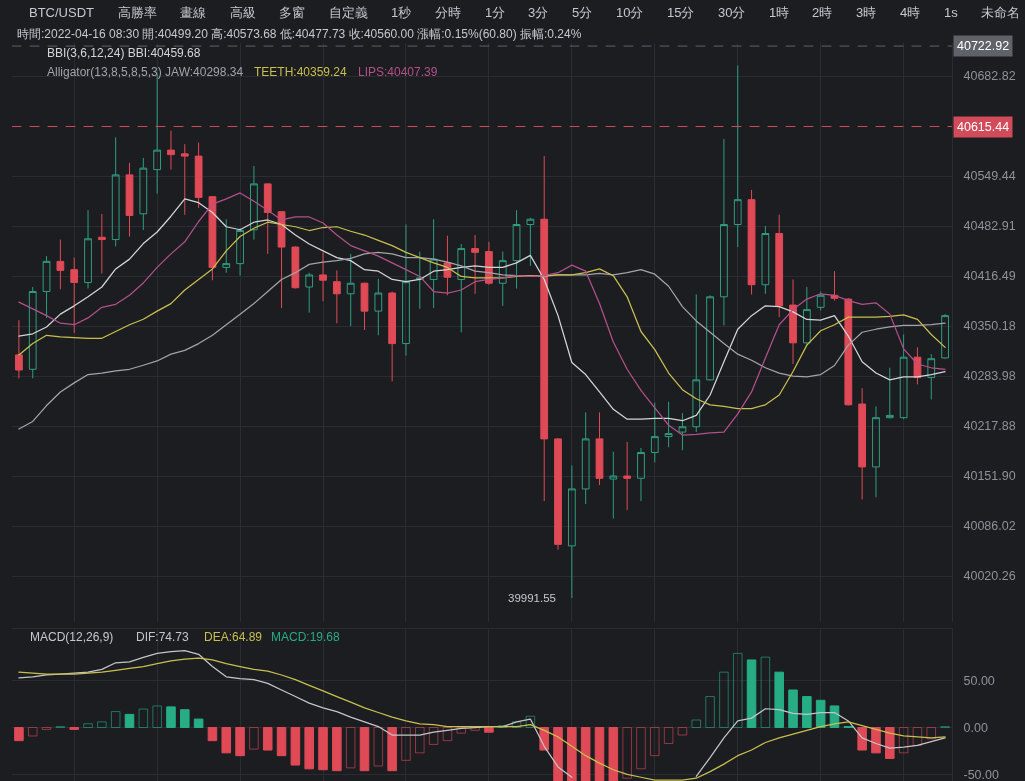 Image resolution: width=1025 pixels, height=781 pixels. Describe the element at coordinates (989, 226) in the screenshot. I see `y-tick-label: 40482.91` at that location.